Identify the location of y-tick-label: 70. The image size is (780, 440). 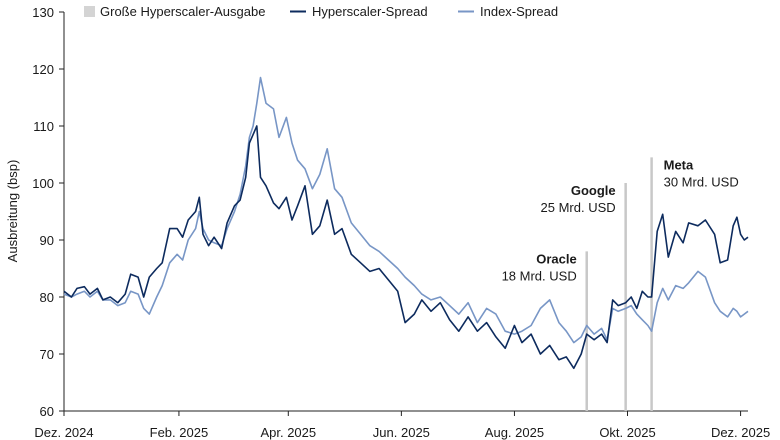
(47, 354).